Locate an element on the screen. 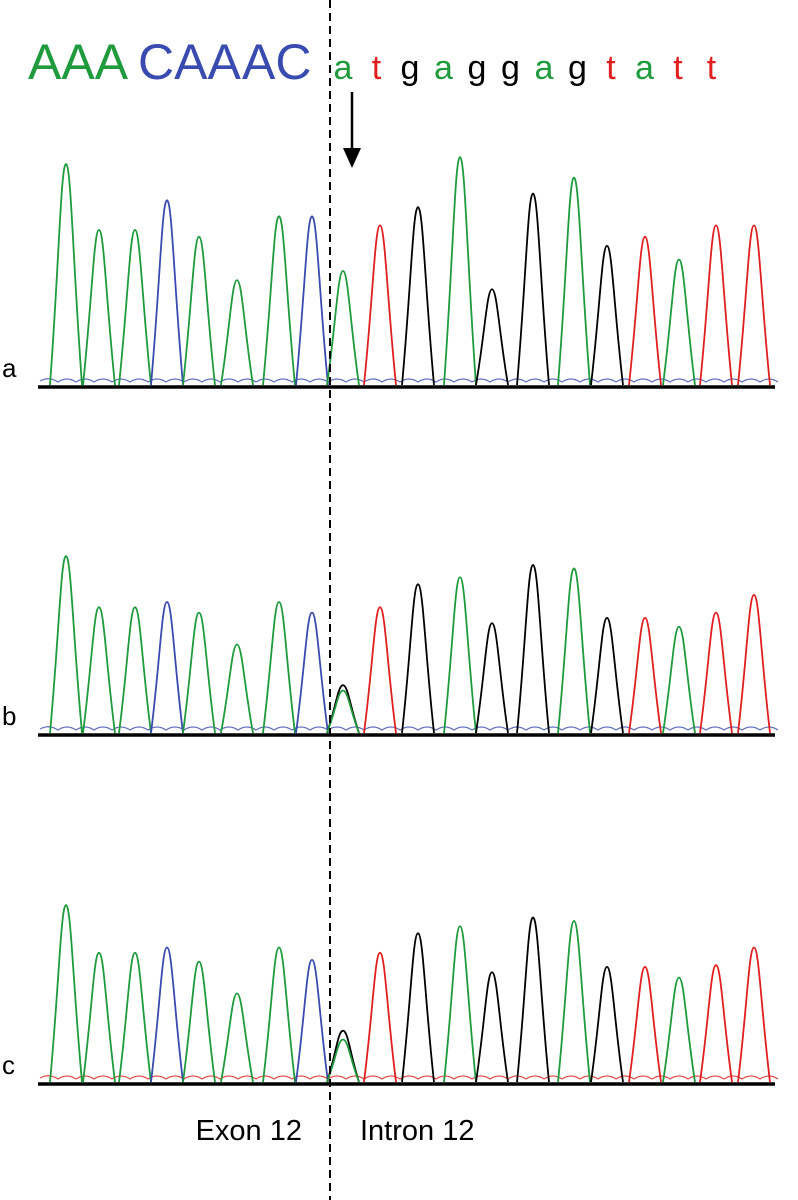  intron-base-4: g is located at coordinates (477, 68).